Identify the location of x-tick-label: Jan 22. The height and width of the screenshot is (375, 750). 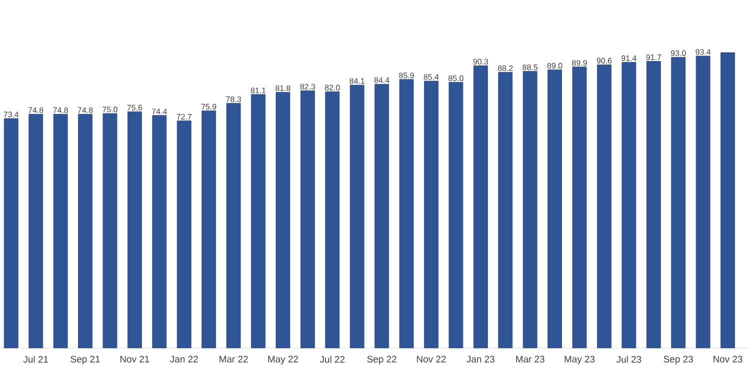
(184, 359).